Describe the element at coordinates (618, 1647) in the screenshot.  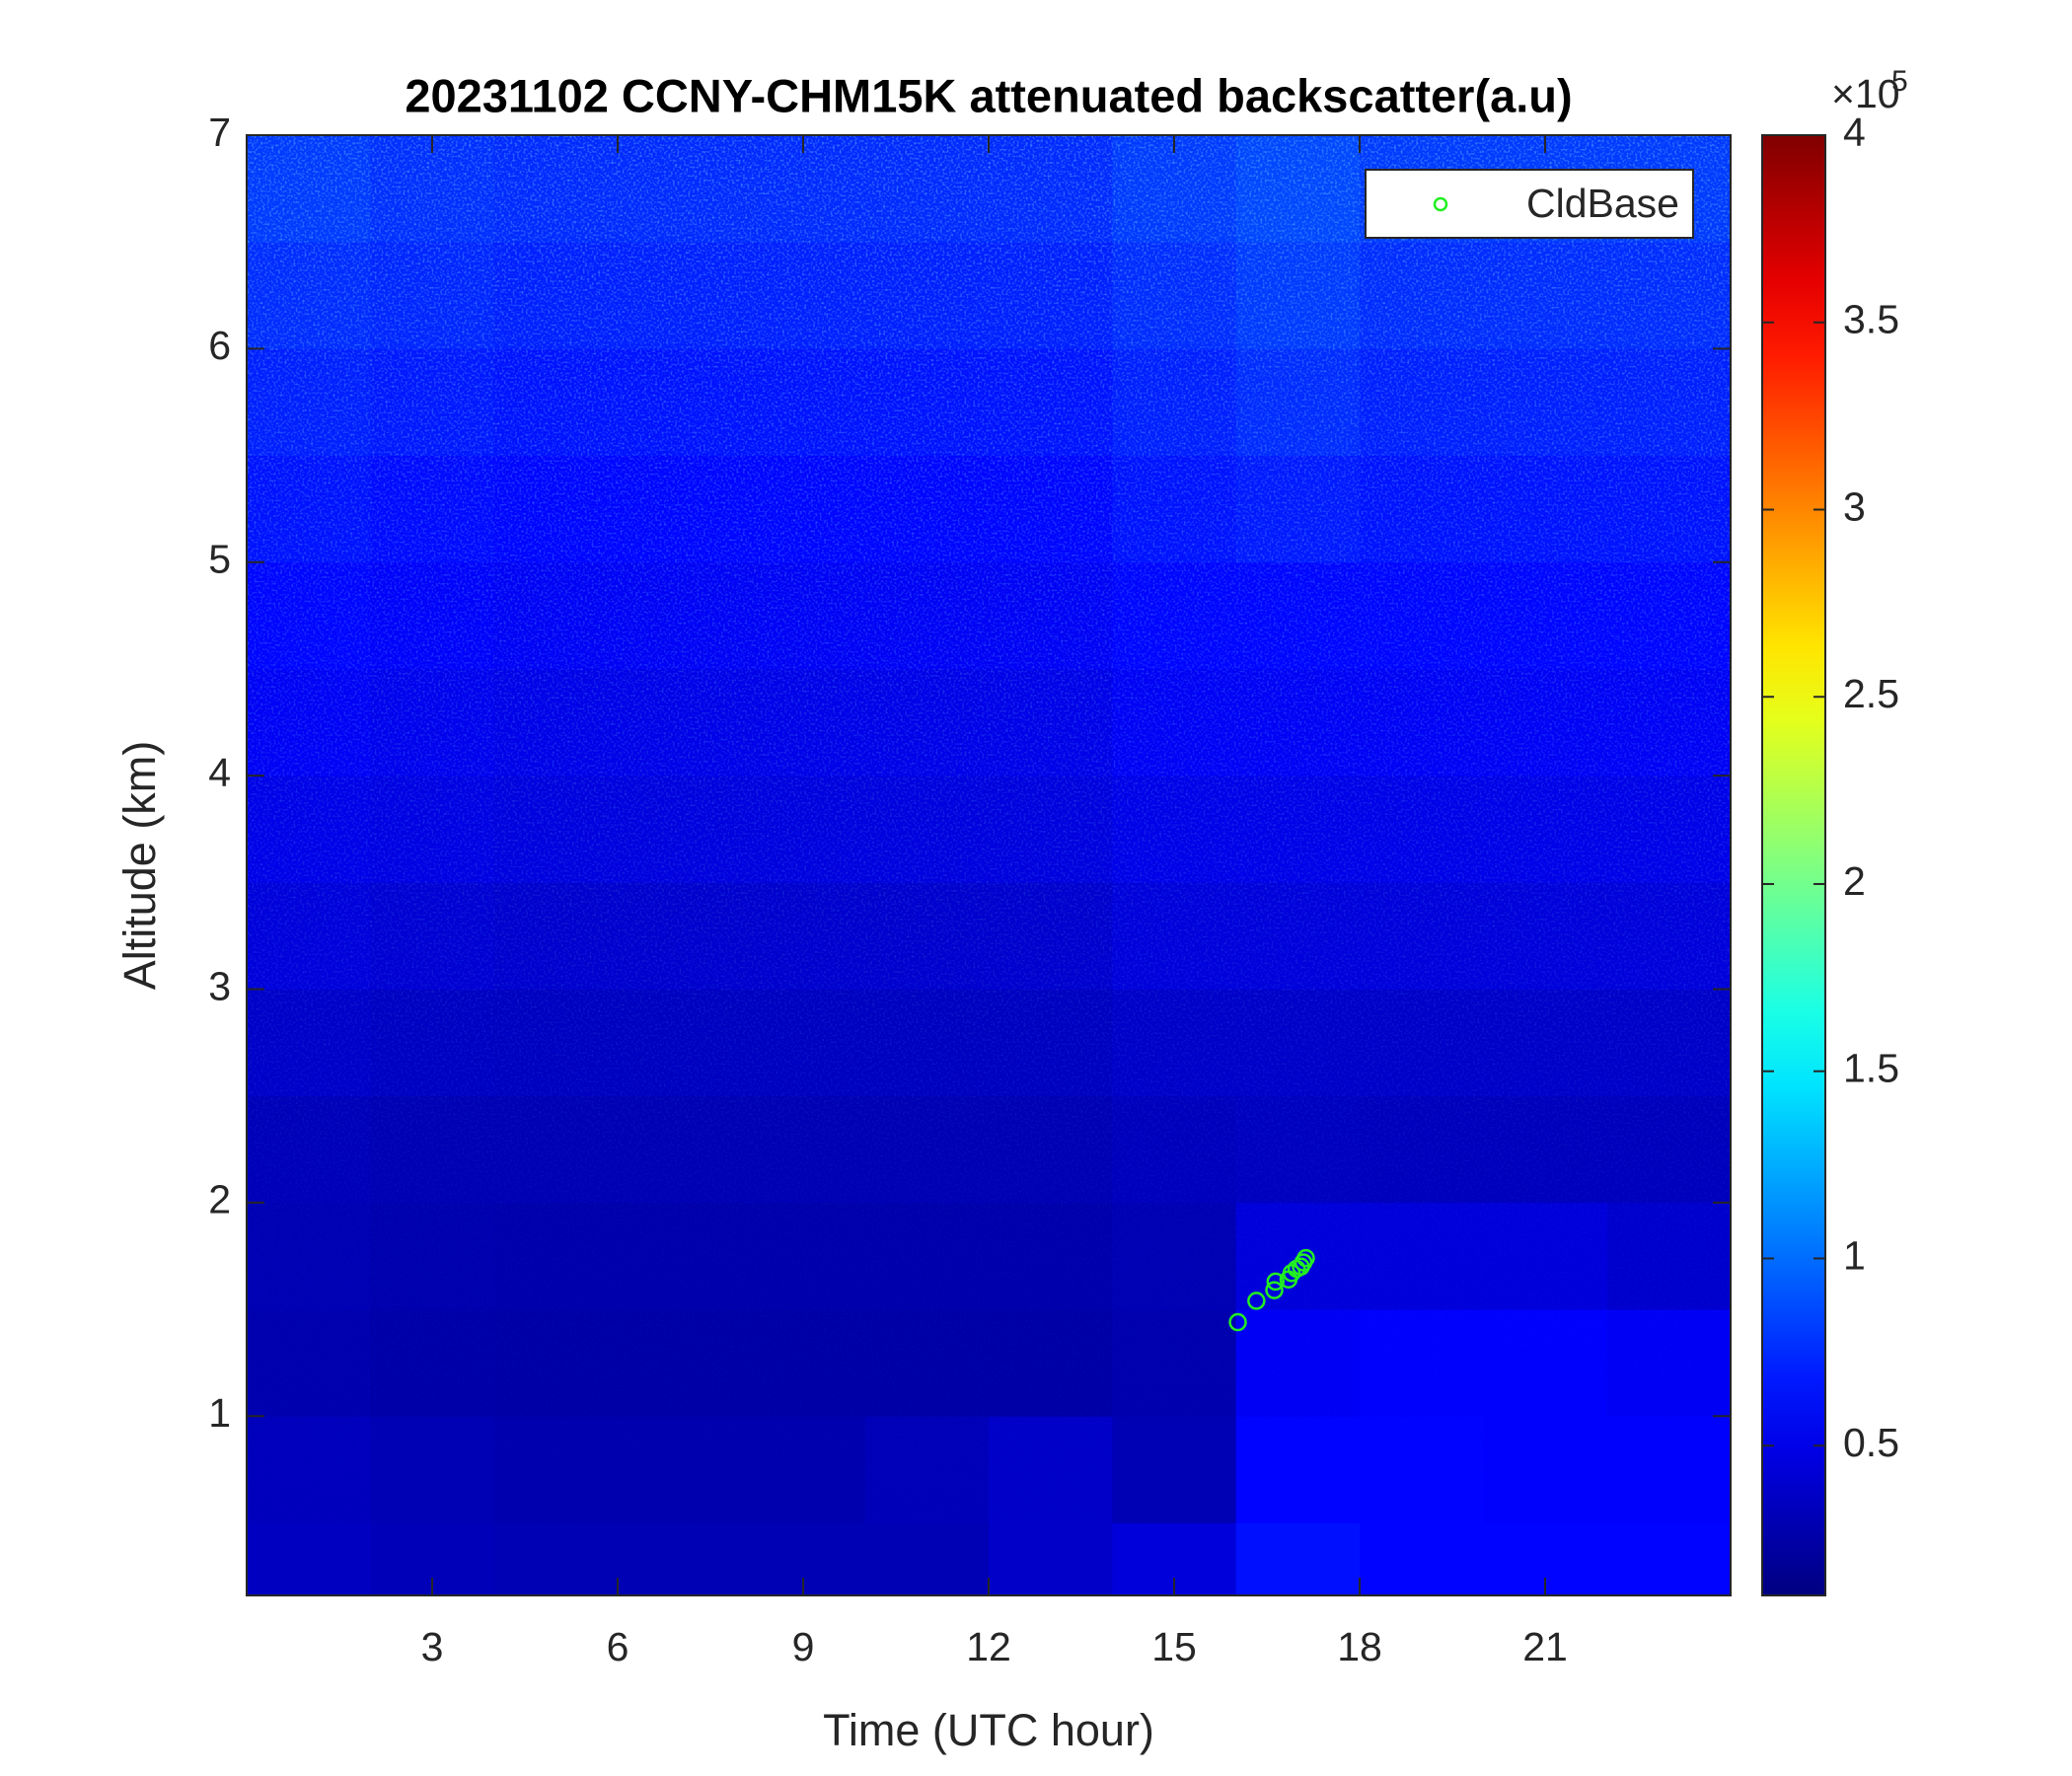
I see `x-tick-label: 6` at that location.